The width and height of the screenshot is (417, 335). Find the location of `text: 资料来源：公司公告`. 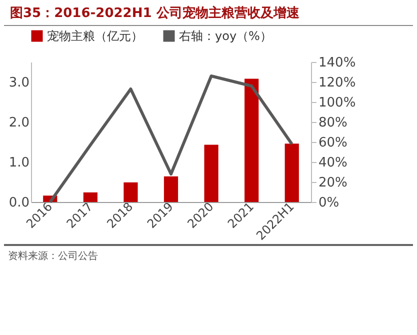

text: 资料来源：公司公告 is located at coordinates (208, 255).